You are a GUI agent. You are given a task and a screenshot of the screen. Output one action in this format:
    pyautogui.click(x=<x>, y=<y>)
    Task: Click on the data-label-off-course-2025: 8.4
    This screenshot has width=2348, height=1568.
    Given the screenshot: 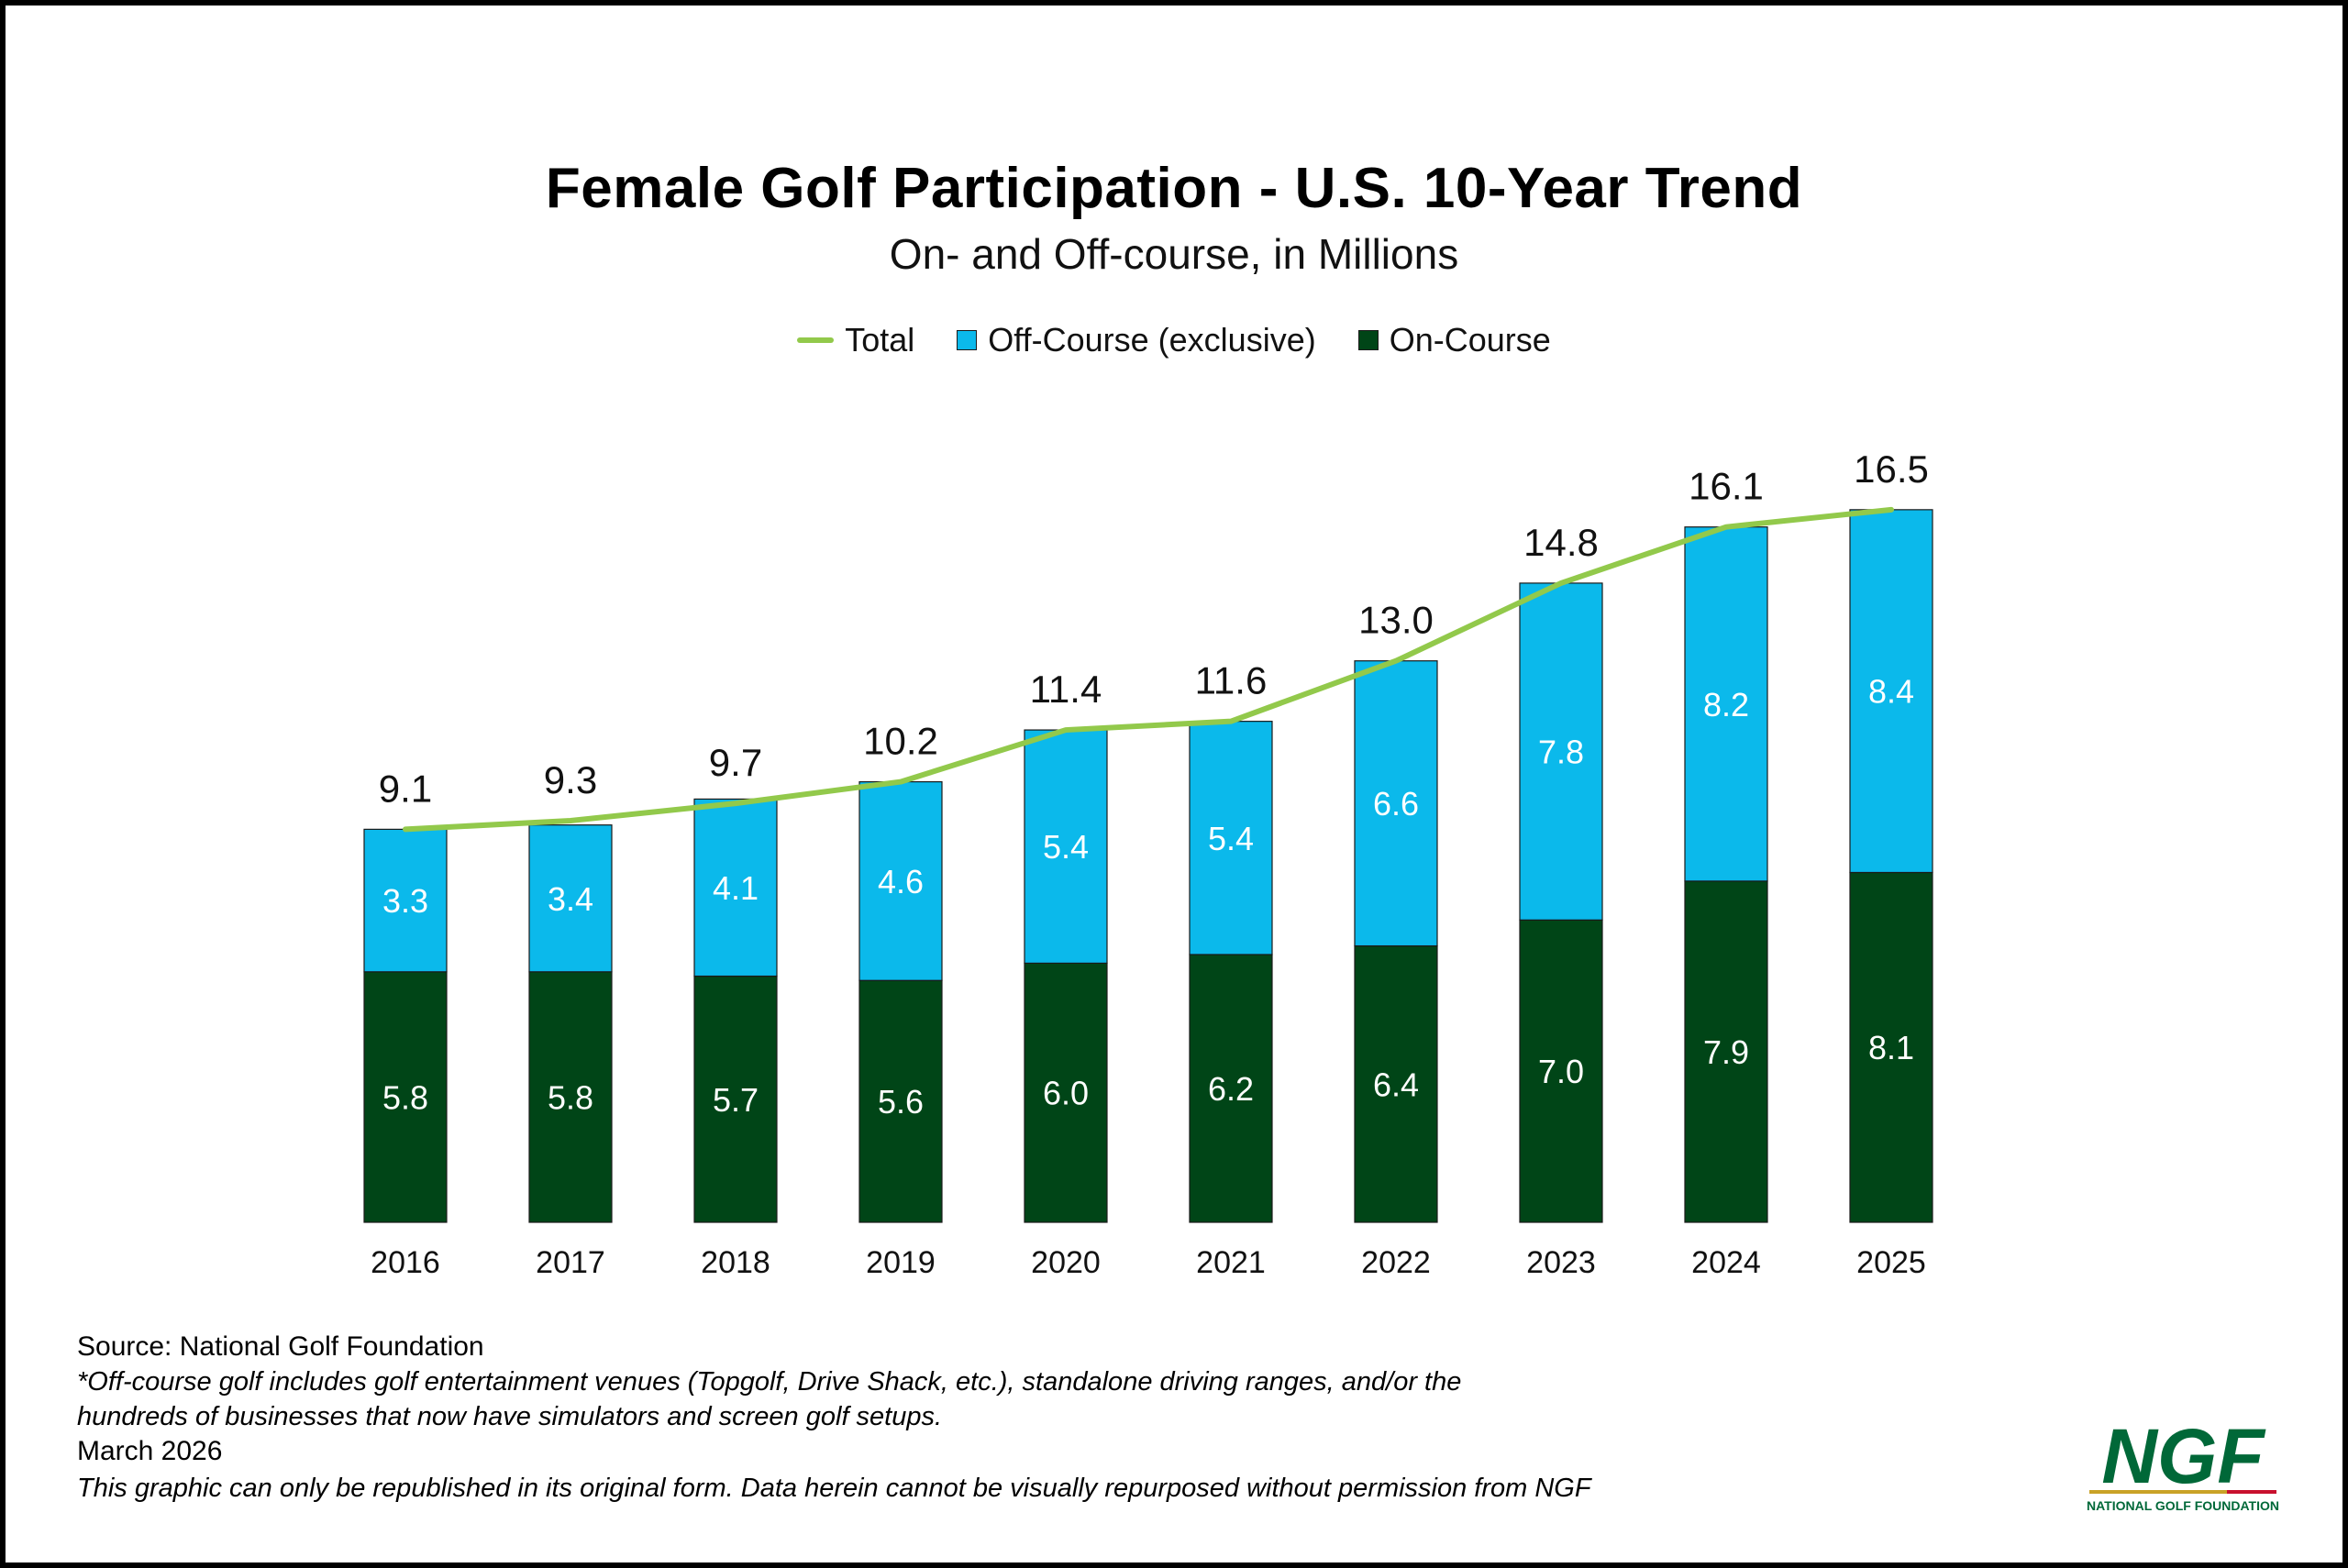 What is the action you would take?
    pyautogui.click(x=1891, y=692)
    